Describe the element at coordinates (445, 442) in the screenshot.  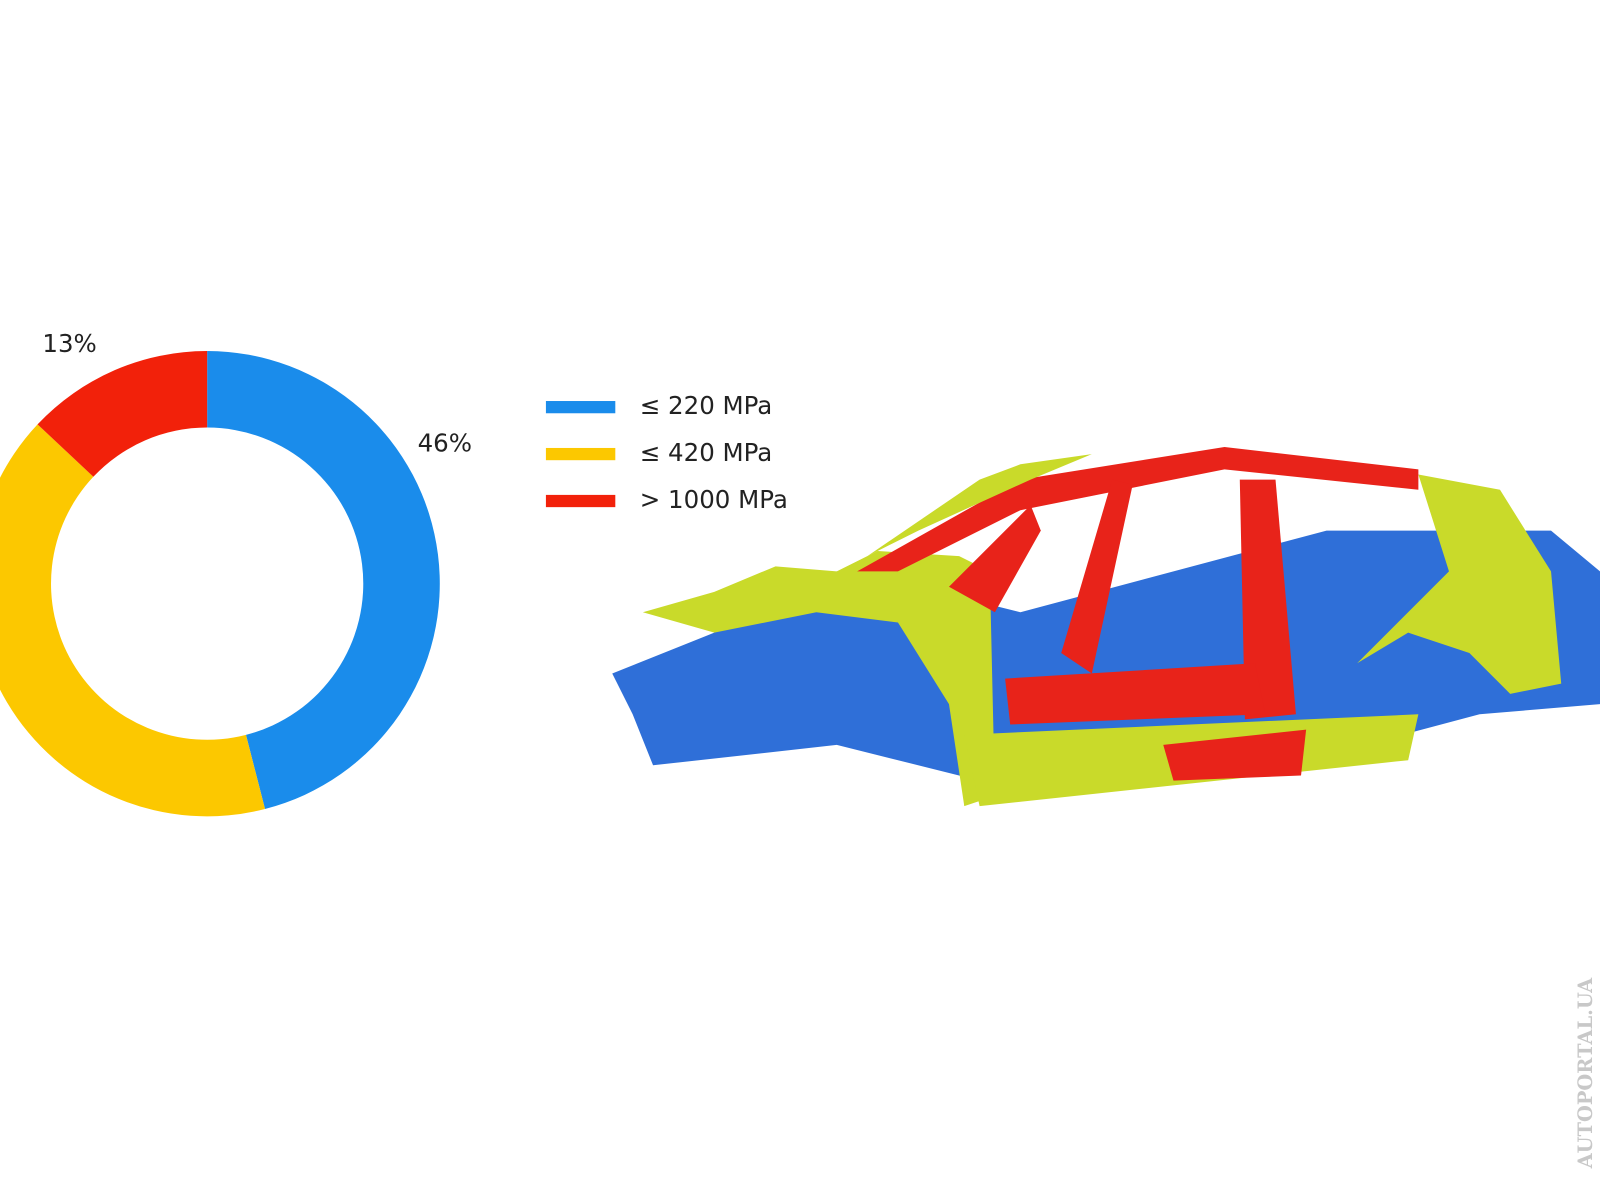
I see `data-label: 46%` at that location.